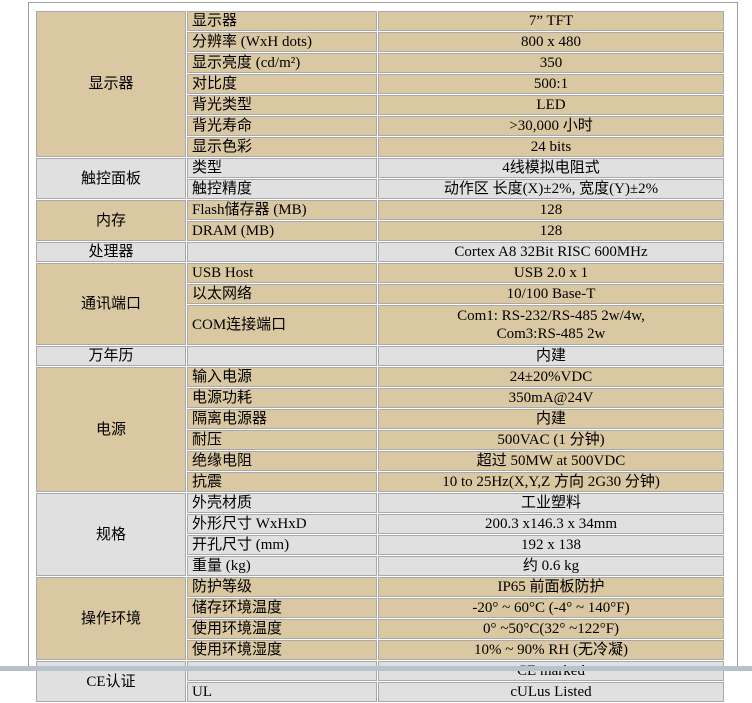 The height and width of the screenshot is (703, 752). Describe the element at coordinates (551, 126) in the screenshot. I see `spec-value-cell: >30,000 小时` at that location.